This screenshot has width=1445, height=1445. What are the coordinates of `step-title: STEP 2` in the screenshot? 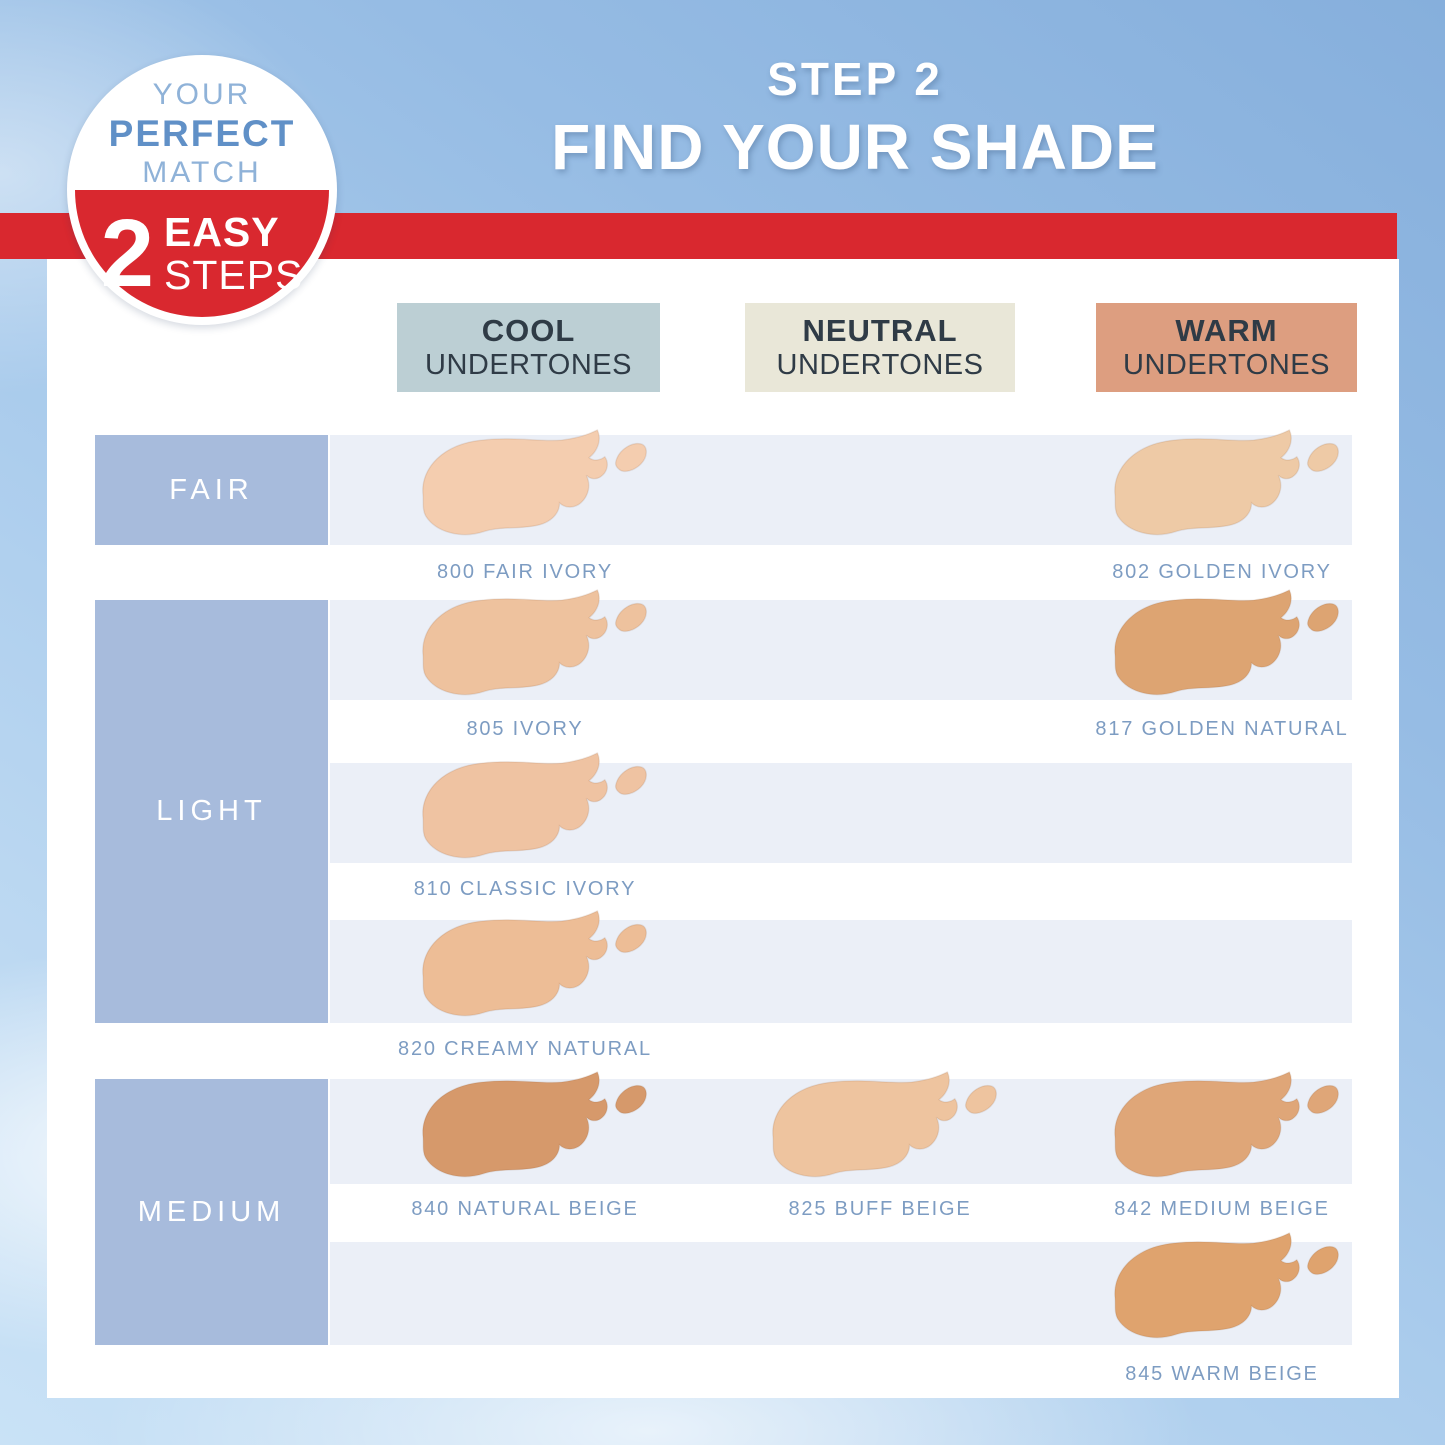 It's located at (855, 79).